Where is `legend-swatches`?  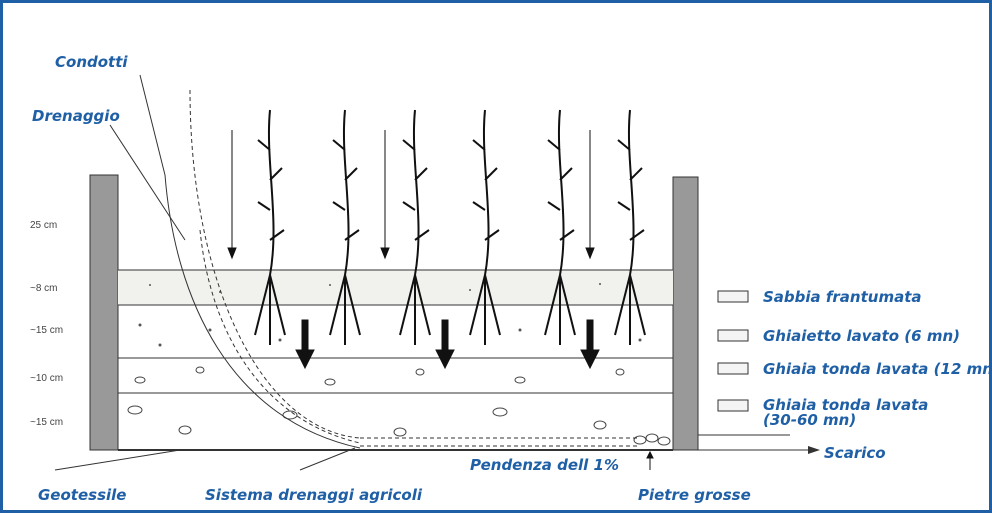
legend-swatches is located at coordinates (733, 351).